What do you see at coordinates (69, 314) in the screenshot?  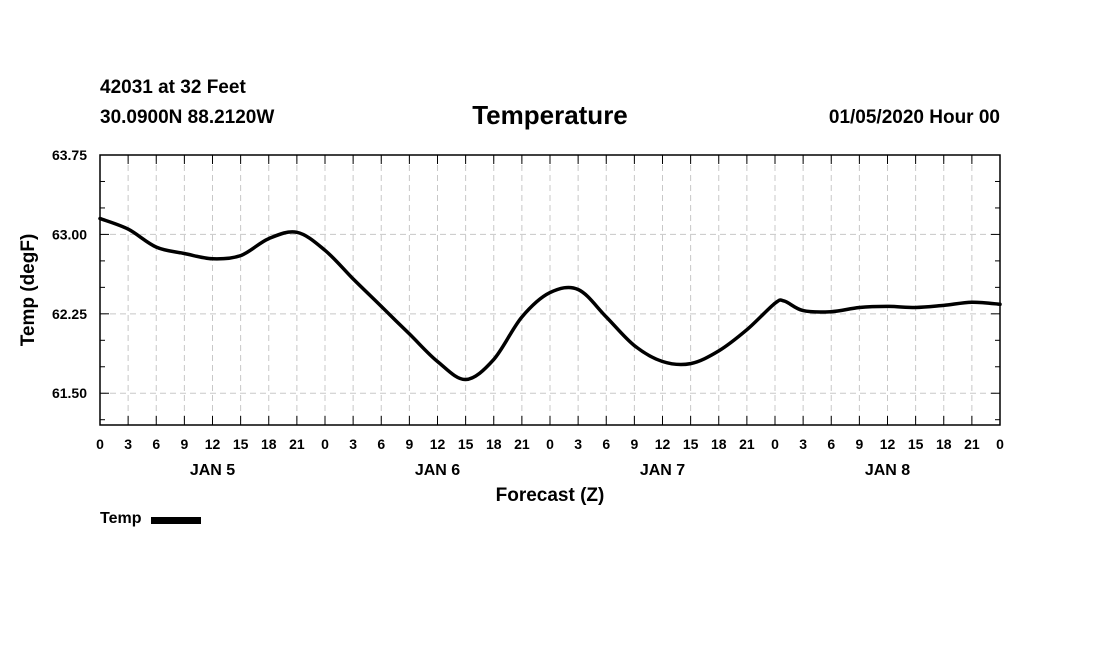 I see `y-tick-label: 62.25` at bounding box center [69, 314].